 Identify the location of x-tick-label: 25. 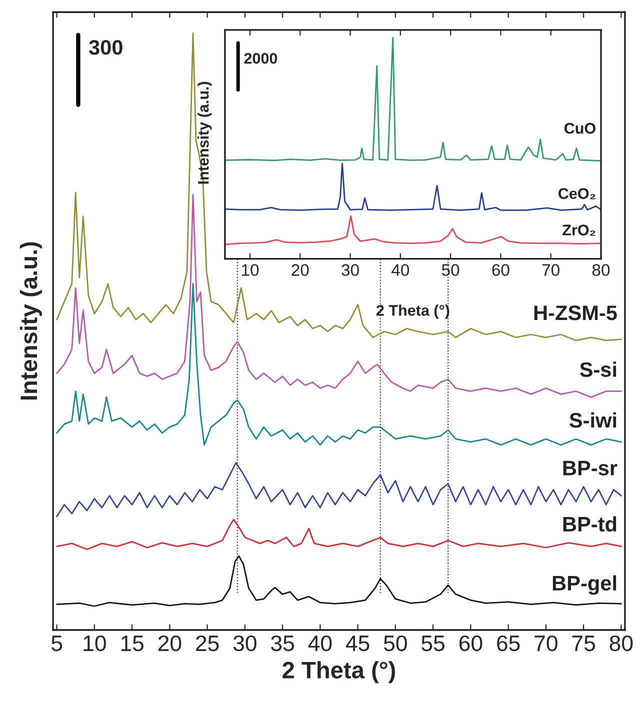
(207, 643).